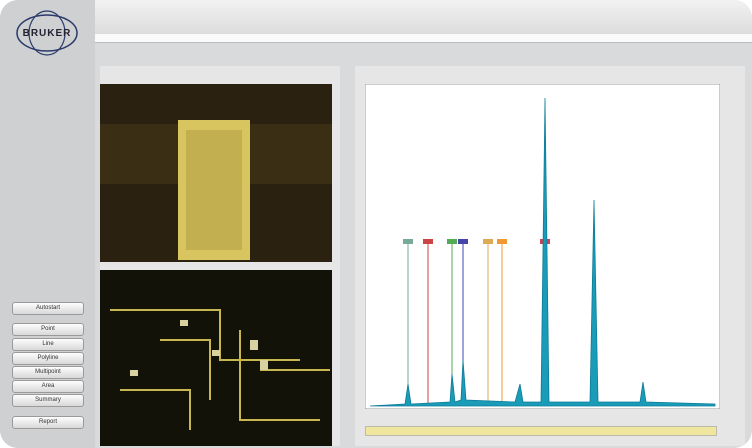  I want to click on toolbar, so click(423, 17).